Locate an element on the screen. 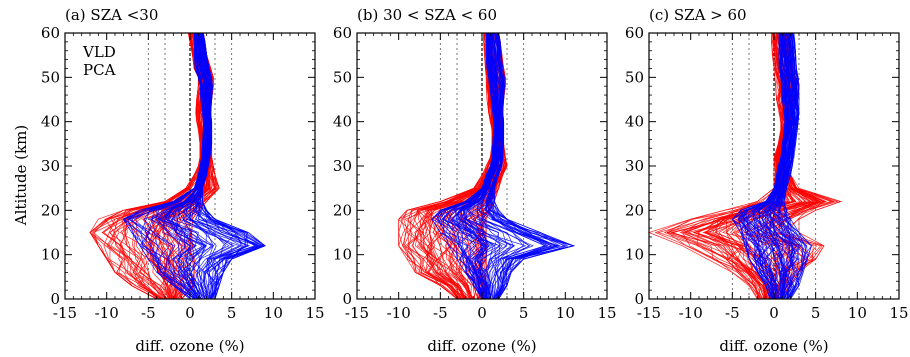  legend-vld: VLD is located at coordinates (99, 52).